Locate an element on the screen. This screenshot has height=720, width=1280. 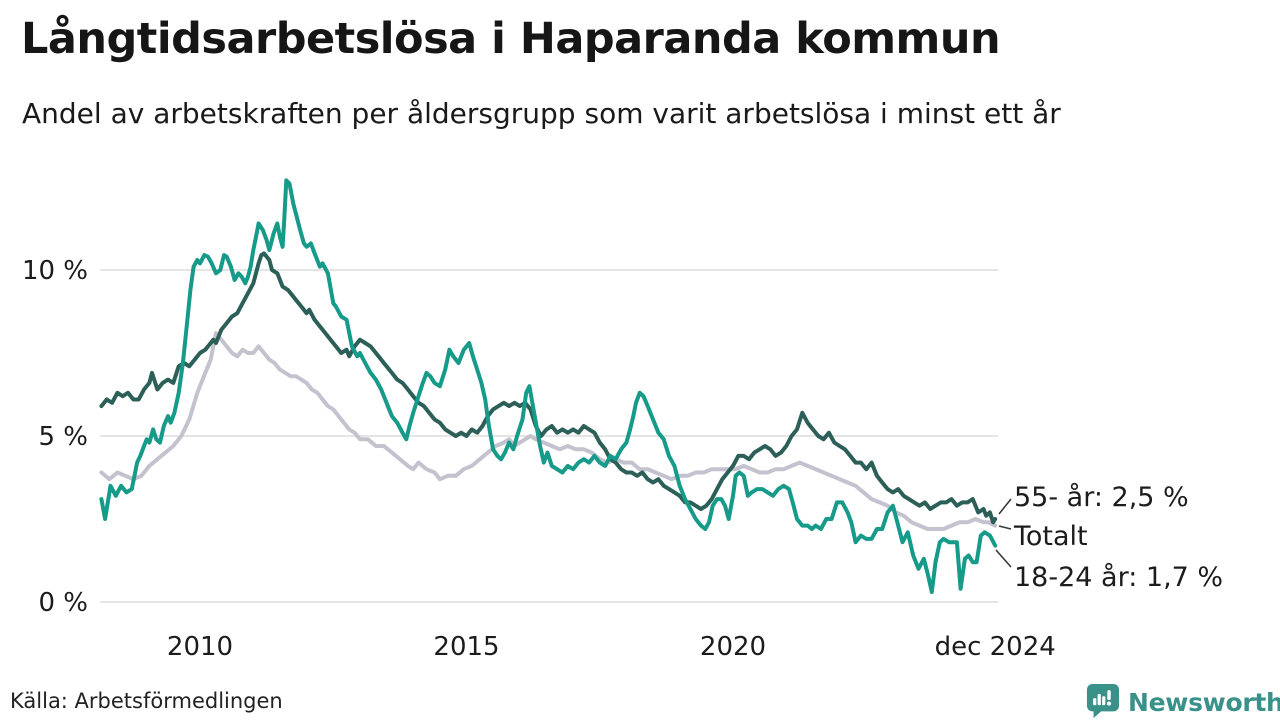
x-tick-label: dec 2024 is located at coordinates (995, 647).